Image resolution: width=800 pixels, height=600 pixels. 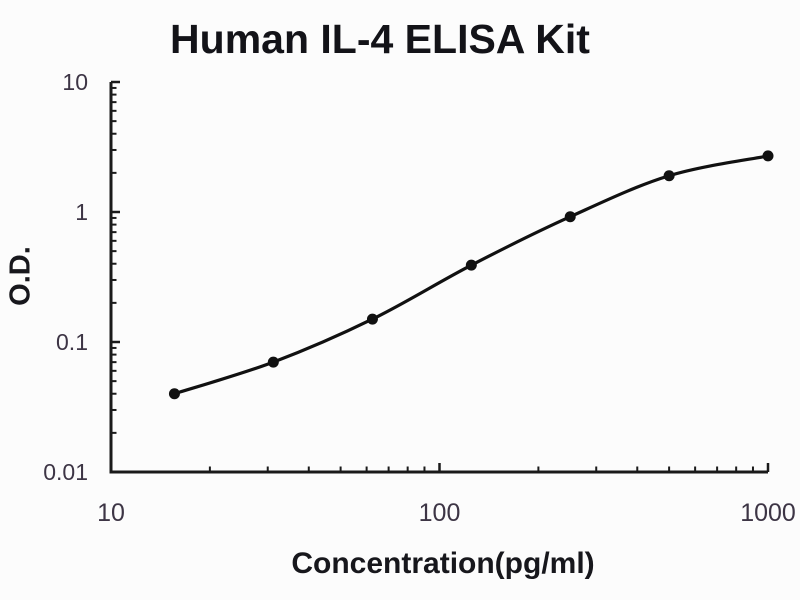 What do you see at coordinates (380, 39) in the screenshot?
I see `chart-title: Human IL-4 ELISA Kit` at bounding box center [380, 39].